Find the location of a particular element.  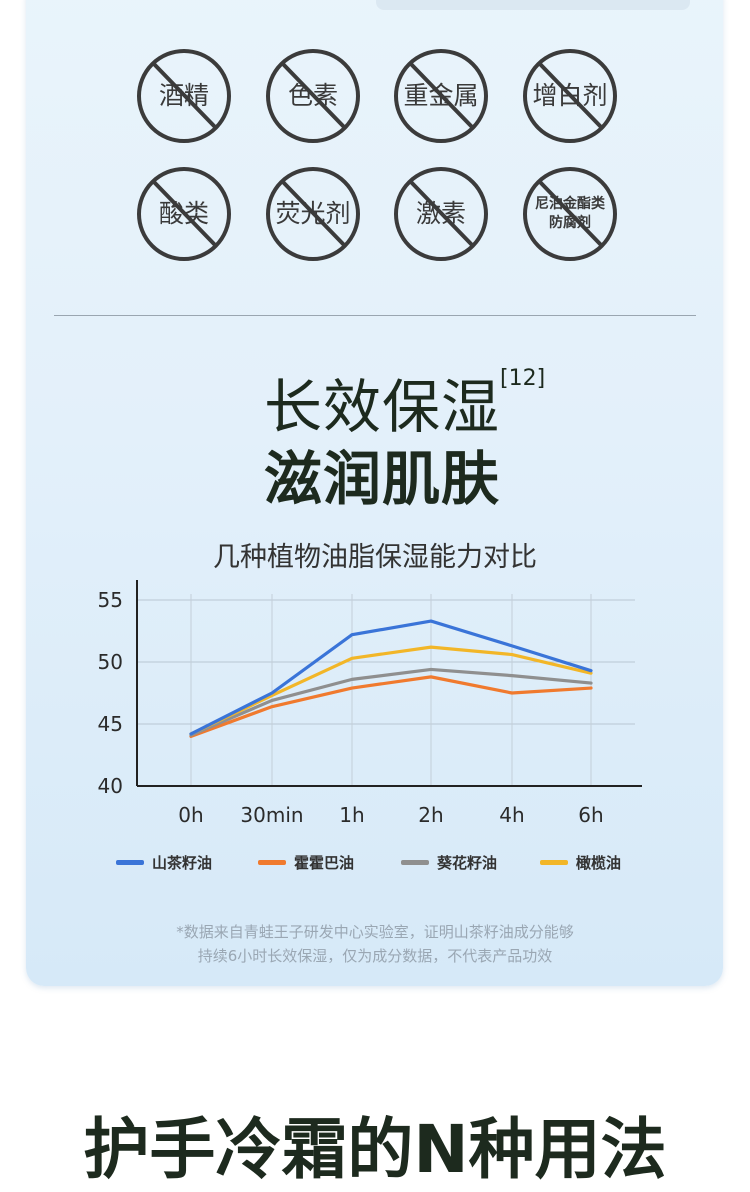

badge-label: 酸类 is located at coordinates (183, 214).